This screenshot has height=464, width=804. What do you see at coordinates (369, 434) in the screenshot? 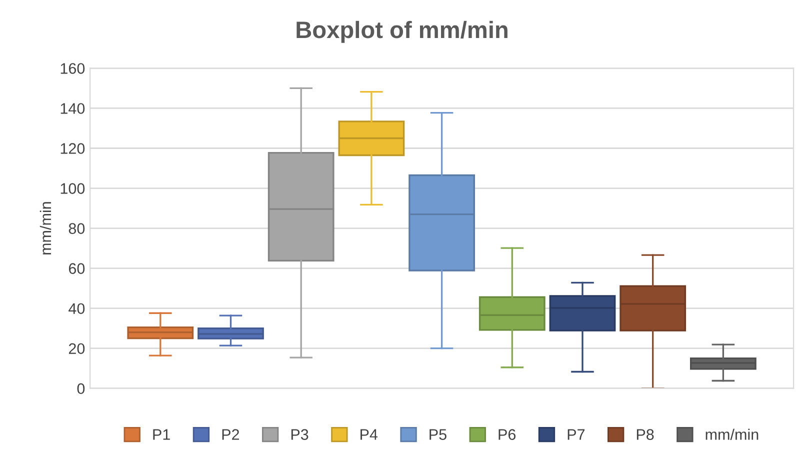
I see `legend-label: P4` at bounding box center [369, 434].